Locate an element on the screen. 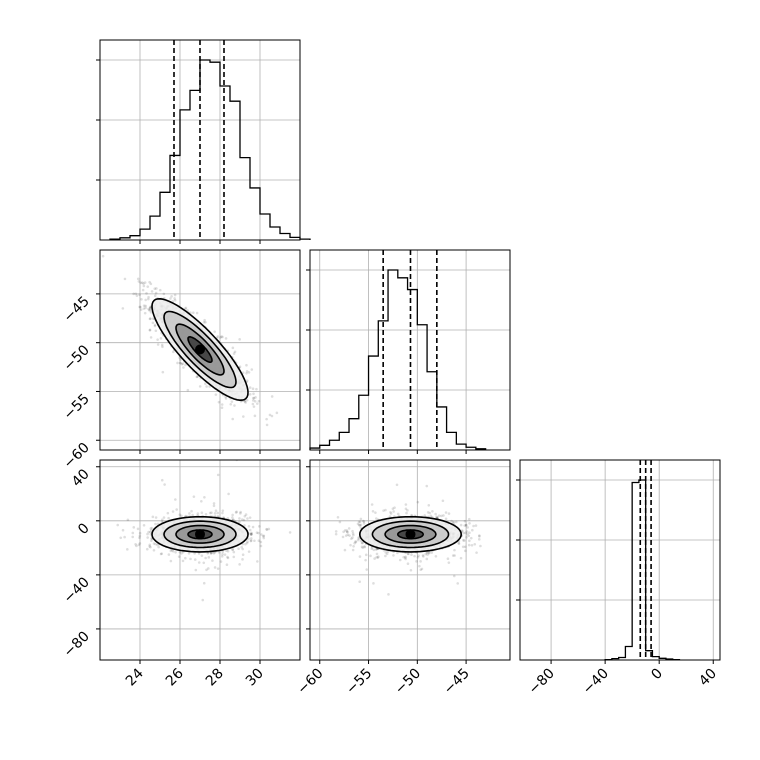  grid-lines is located at coordinates (200, 560).